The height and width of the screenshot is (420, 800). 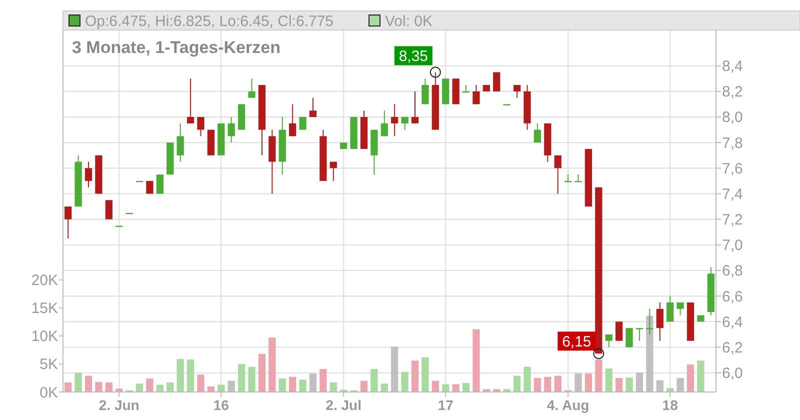 What do you see at coordinates (732, 347) in the screenshot?
I see `y-tick-label: 6,2` at bounding box center [732, 347].